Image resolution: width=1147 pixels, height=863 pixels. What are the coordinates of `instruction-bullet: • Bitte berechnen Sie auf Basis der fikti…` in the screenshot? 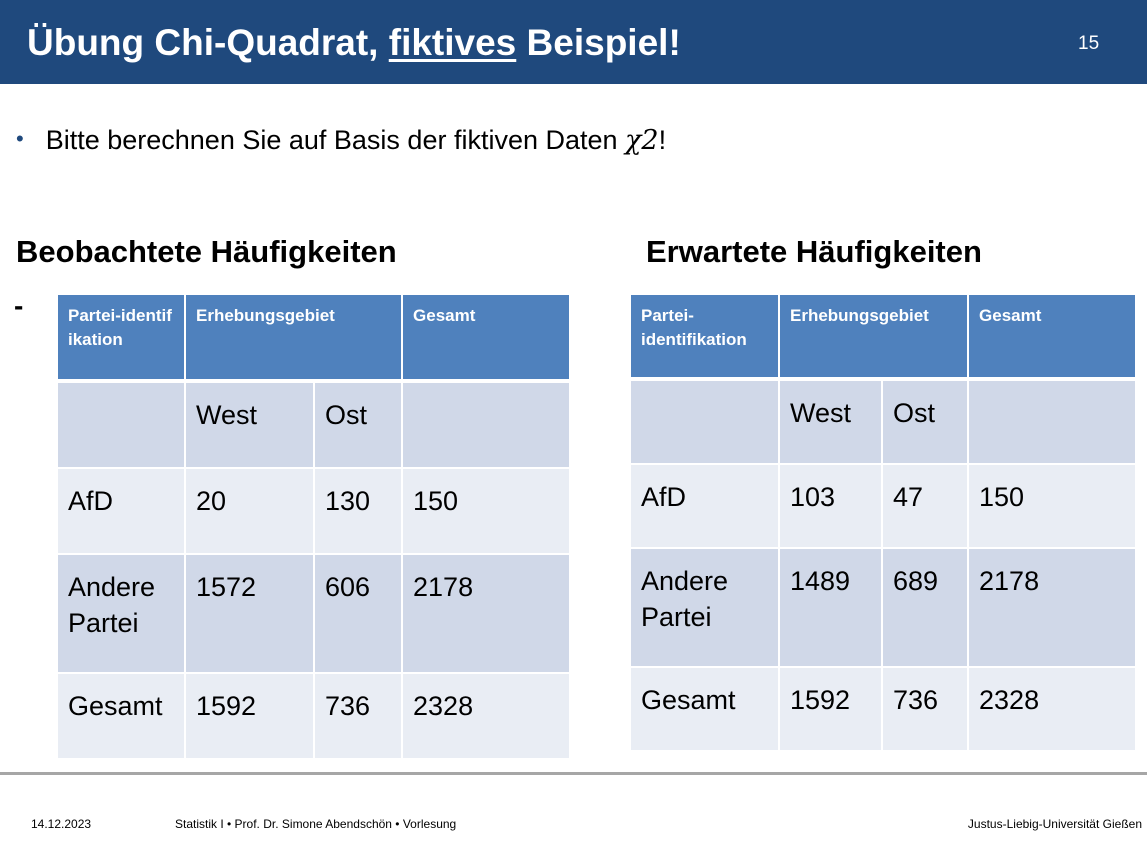 It's located at (341, 140).